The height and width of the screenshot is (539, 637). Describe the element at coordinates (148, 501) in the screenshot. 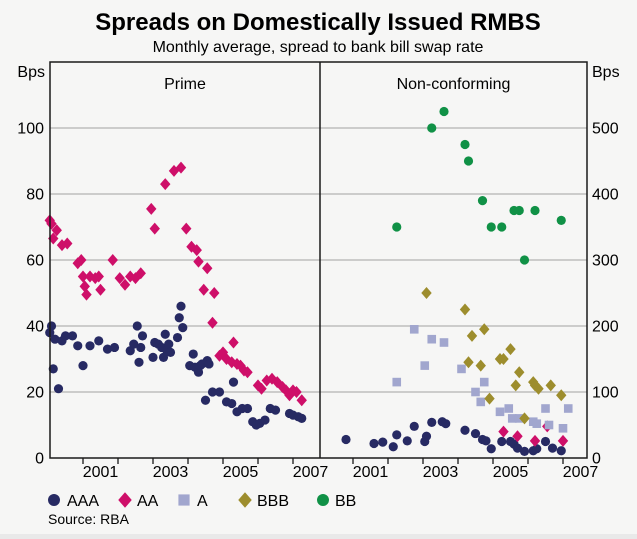

I see `legend-label-aa: AA` at that location.